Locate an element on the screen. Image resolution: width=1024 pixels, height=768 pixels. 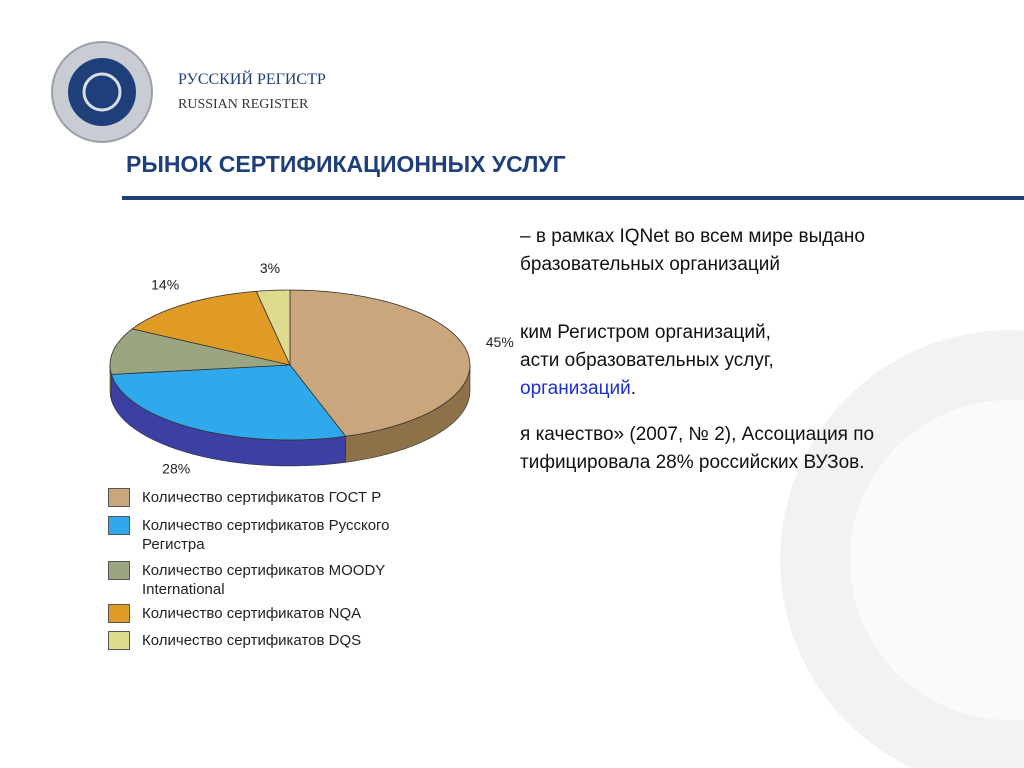
body-link: организаций is located at coordinates (575, 388).